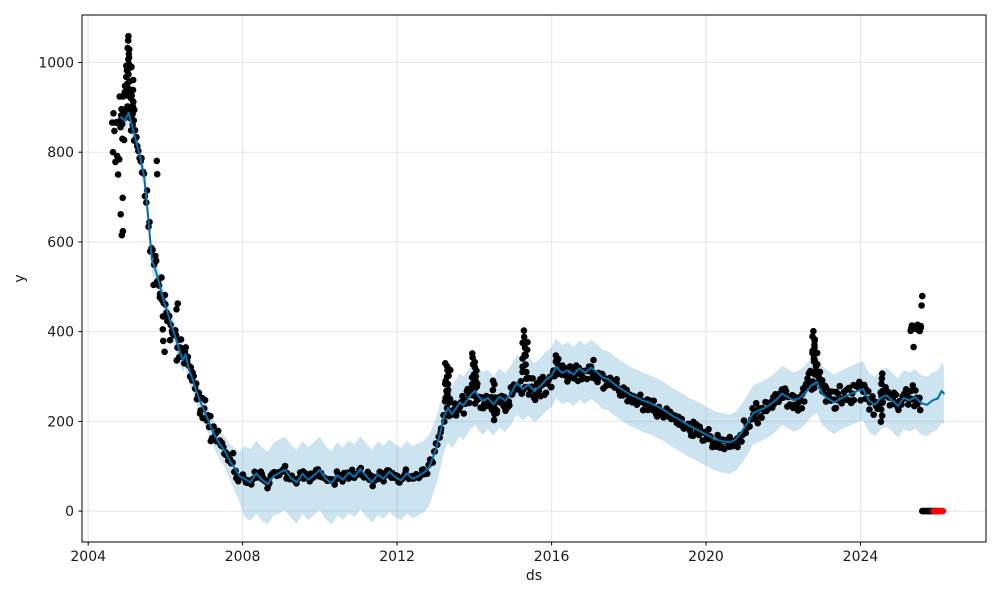 The width and height of the screenshot is (1000, 600). Describe the element at coordinates (88, 557) in the screenshot. I see `x-tick-label: 2004` at that location.